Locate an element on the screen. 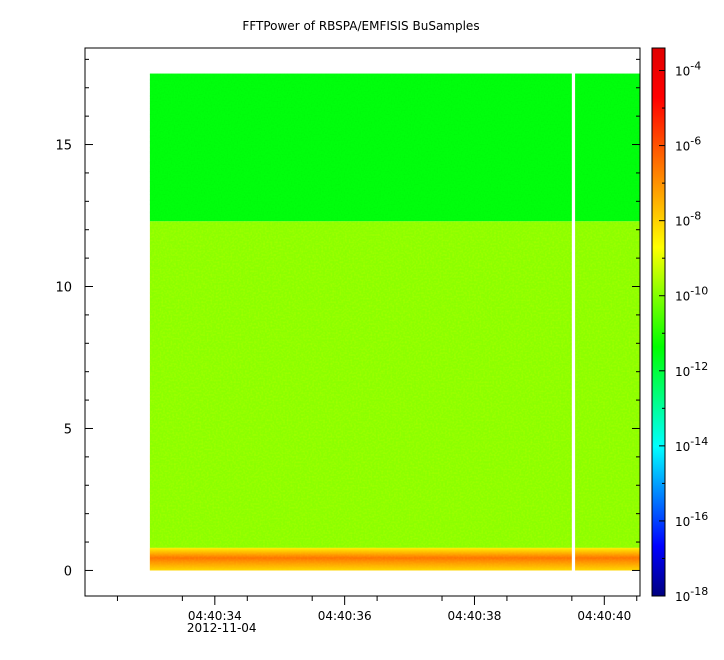  colorbar: 10⁻⁴ 10⁻⁶ 10⁻⁸ 10⁻¹⁰ 10⁻¹² 10⁻¹⁴ 10⁻¹⁶ 10⁻¹⁸ is located at coordinates (679, 325).